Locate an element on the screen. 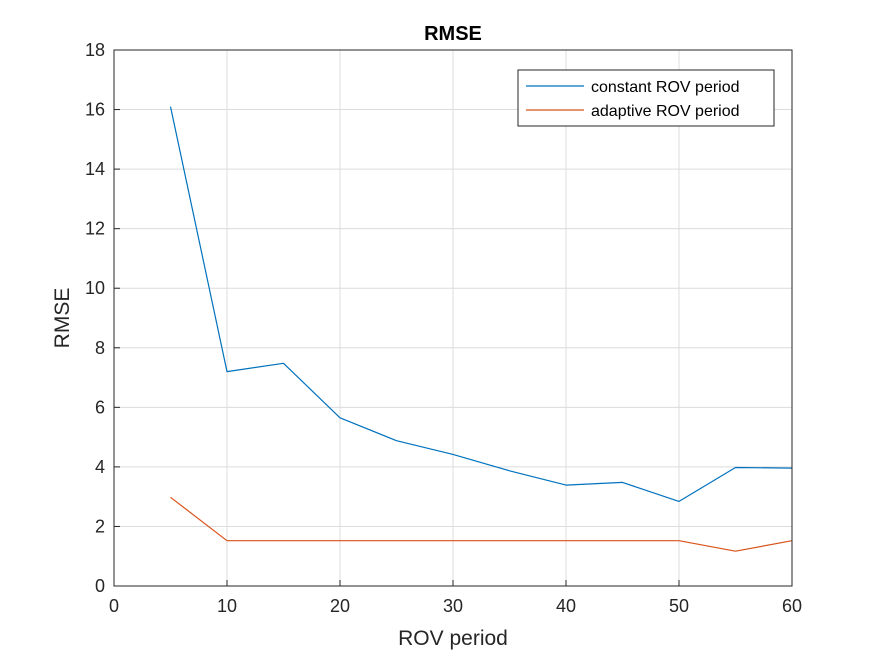 The width and height of the screenshot is (875, 656). x-tick-label: 50 is located at coordinates (679, 606).